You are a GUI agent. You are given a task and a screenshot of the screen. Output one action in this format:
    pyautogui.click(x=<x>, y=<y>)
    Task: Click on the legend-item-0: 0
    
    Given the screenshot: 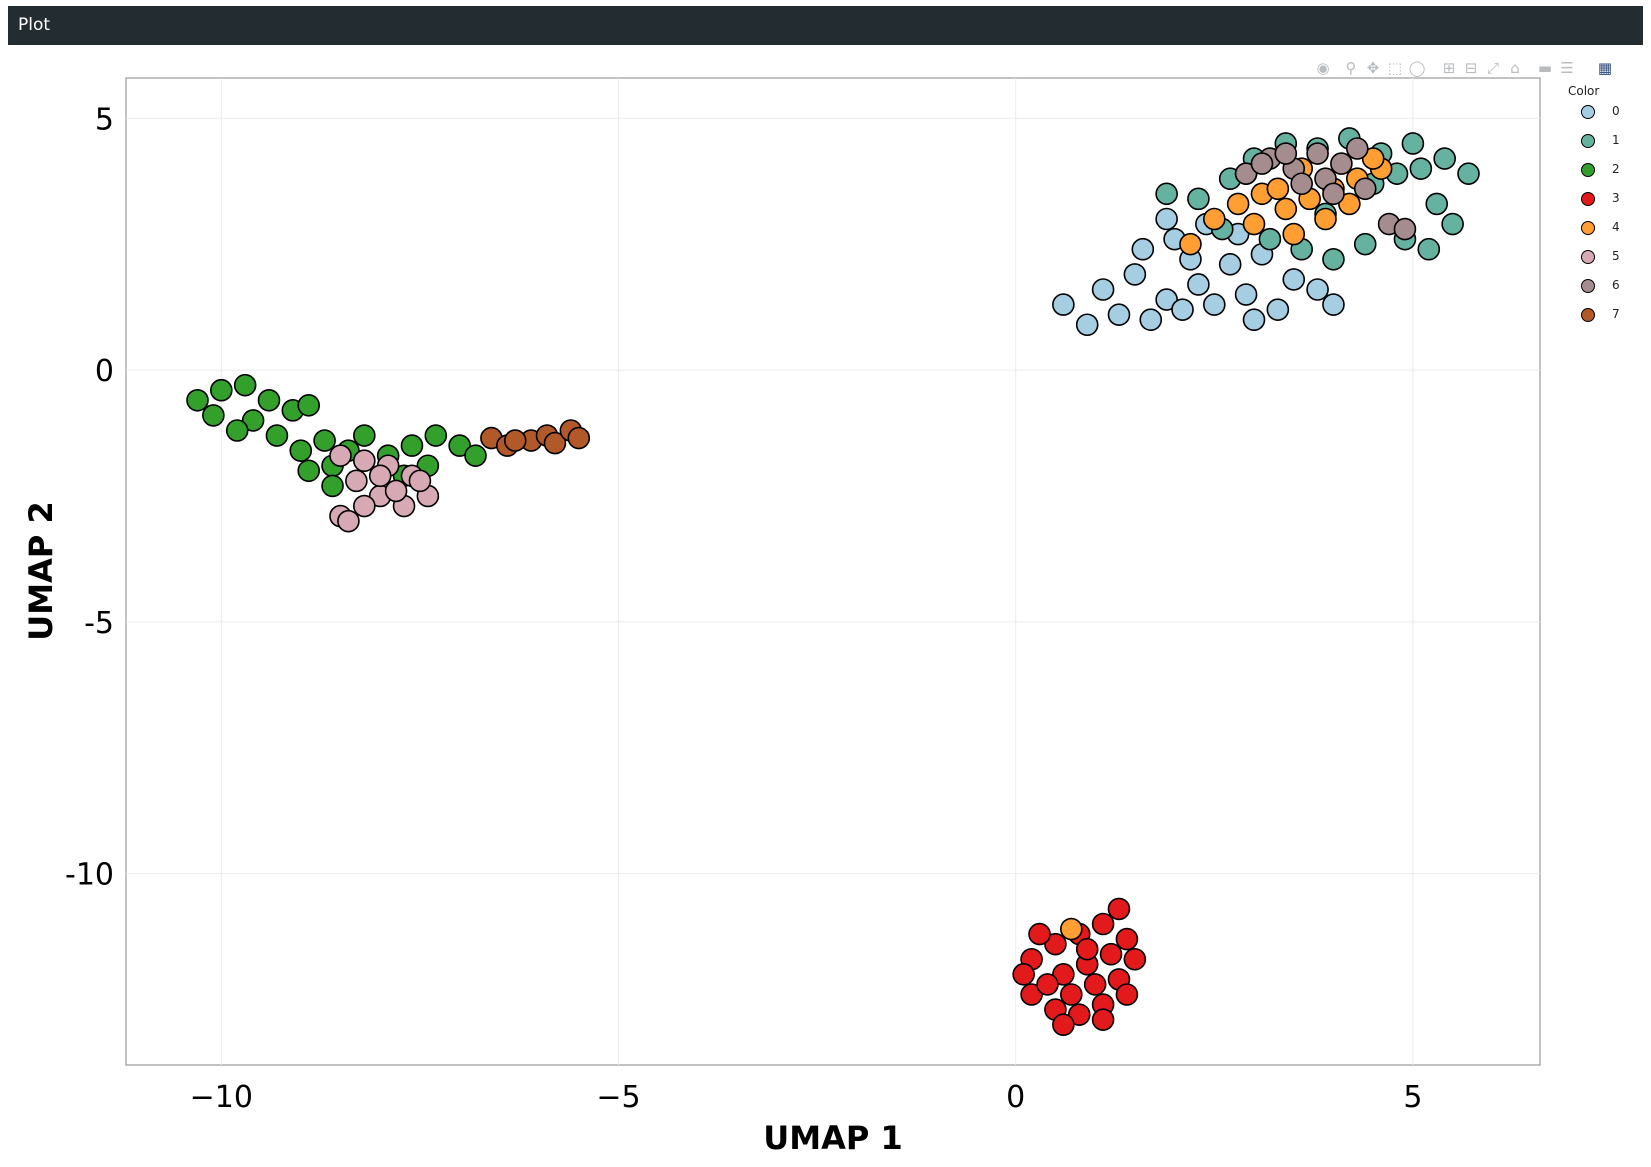 What is the action you would take?
    pyautogui.click(x=1603, y=117)
    